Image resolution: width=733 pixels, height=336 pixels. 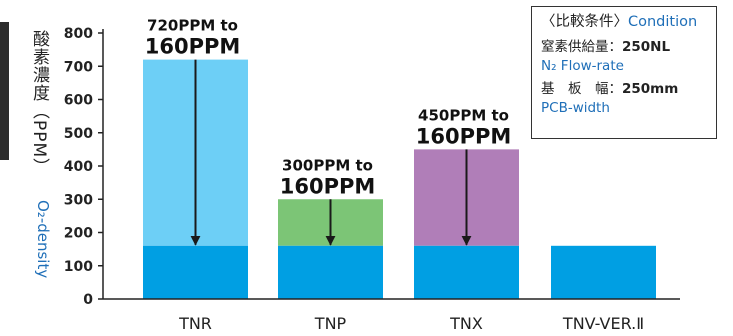 I want to click on annotation-line1: 450PPM to, so click(x=463, y=115).